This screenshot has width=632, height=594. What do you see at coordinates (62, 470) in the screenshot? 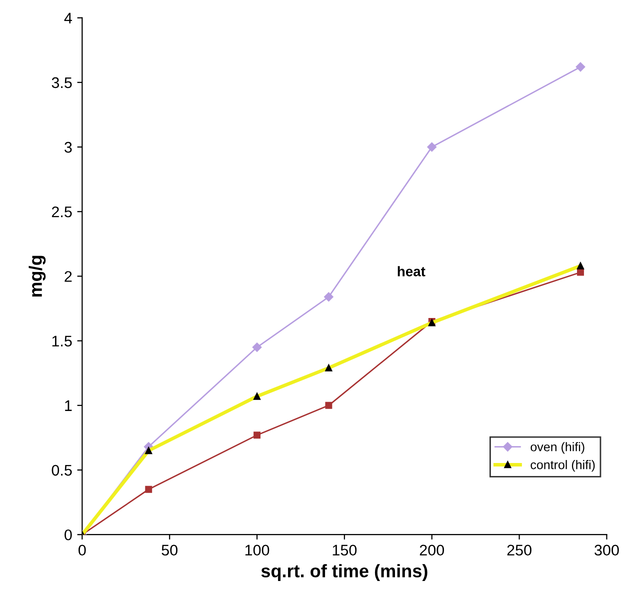
I see `y-tick-label: 0.5` at bounding box center [62, 470].